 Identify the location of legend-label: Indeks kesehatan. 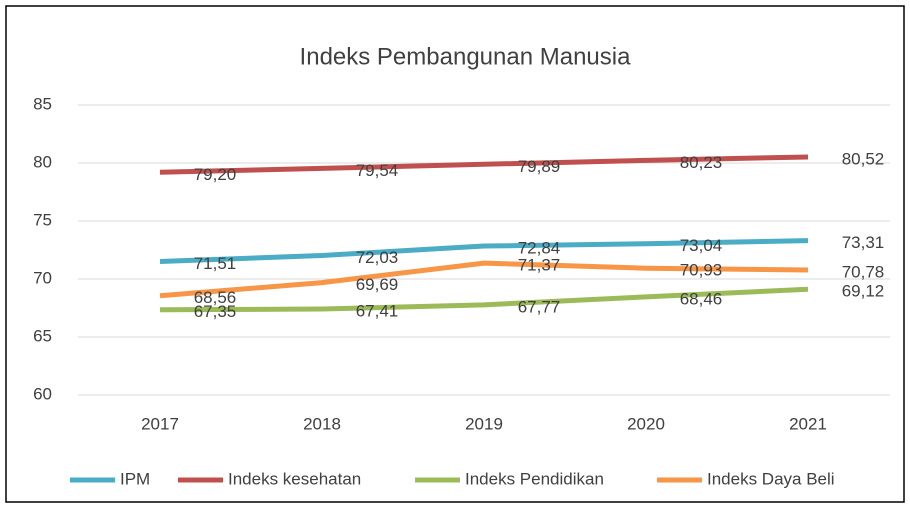
(294, 478).